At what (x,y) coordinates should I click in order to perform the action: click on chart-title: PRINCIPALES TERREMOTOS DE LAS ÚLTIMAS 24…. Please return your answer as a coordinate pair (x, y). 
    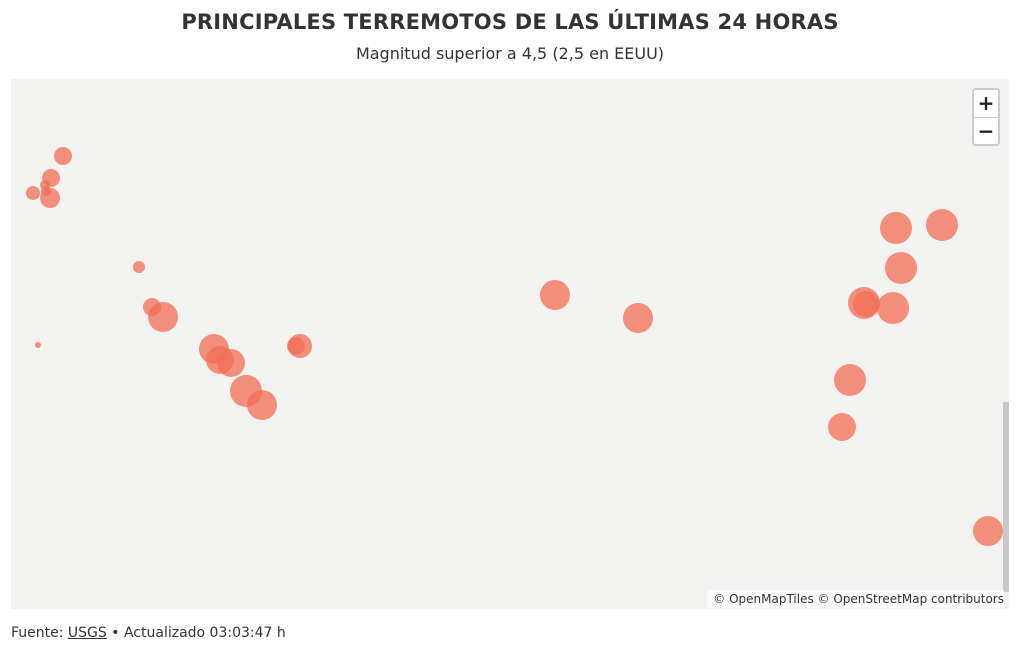
    Looking at the image, I should click on (510, 22).